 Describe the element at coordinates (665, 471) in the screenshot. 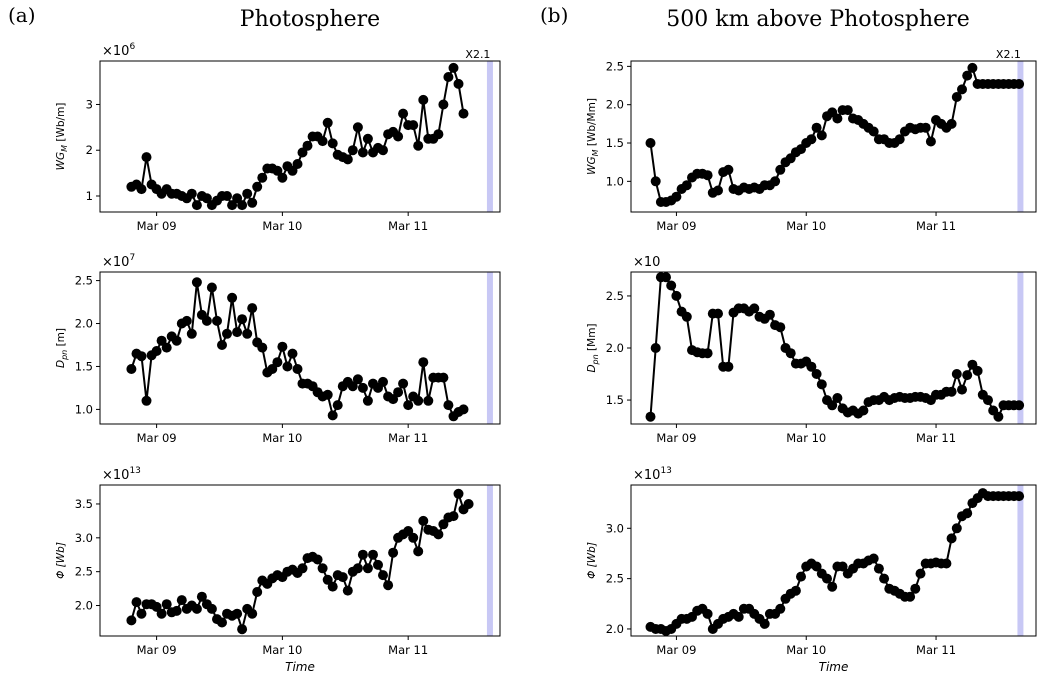

I see `axis-multiplier-exp: 13` at that location.